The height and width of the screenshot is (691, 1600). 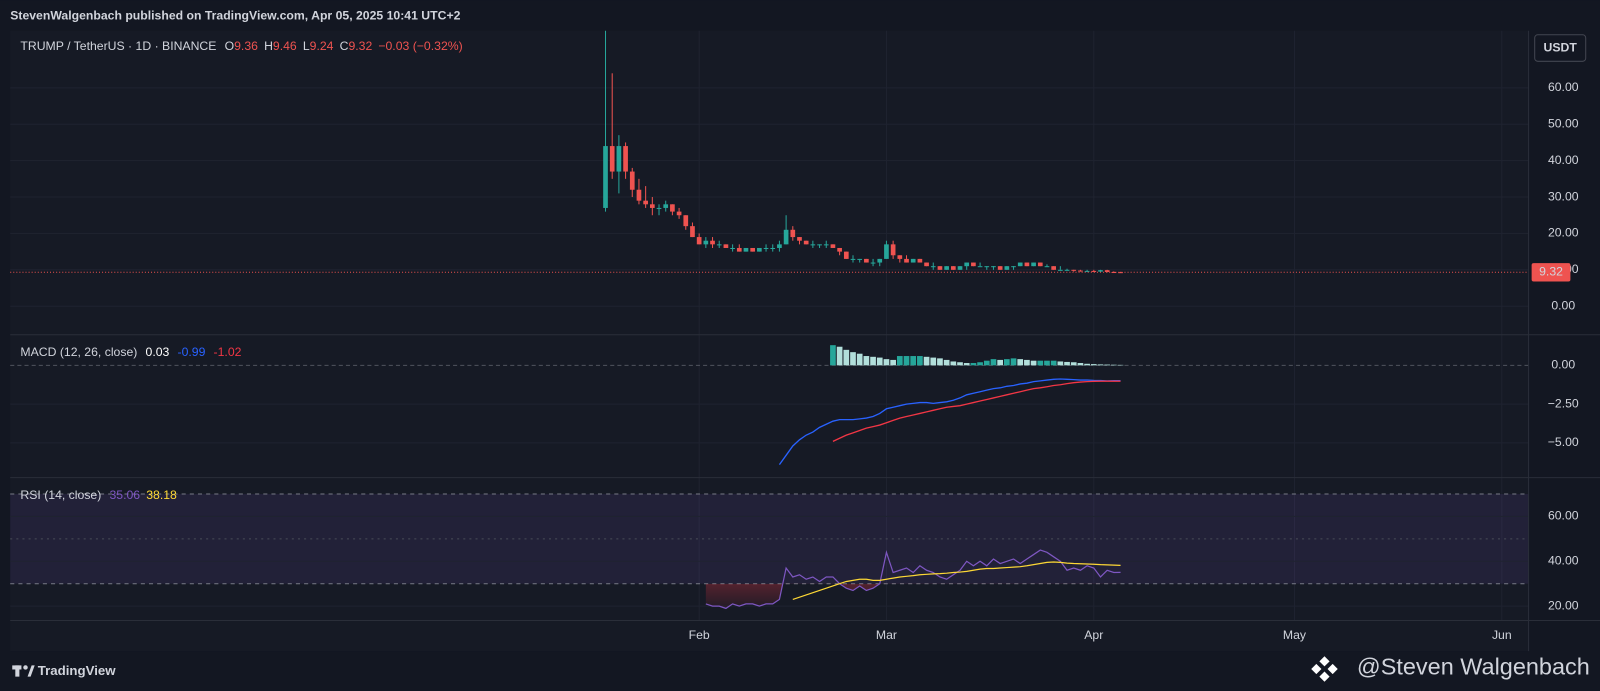 What do you see at coordinates (360, 46) in the screenshot?
I see `ohlc-value: 9.32` at bounding box center [360, 46].